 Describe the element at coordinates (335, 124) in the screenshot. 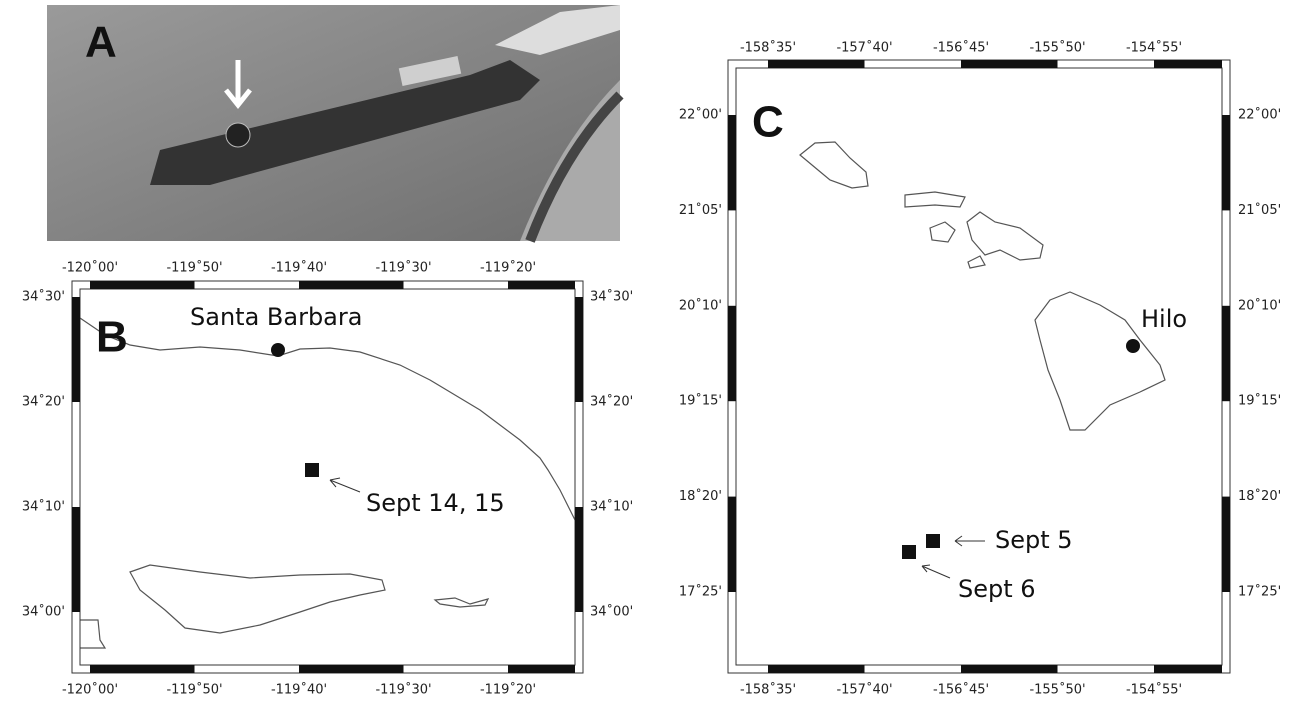

I see `photo` at that location.